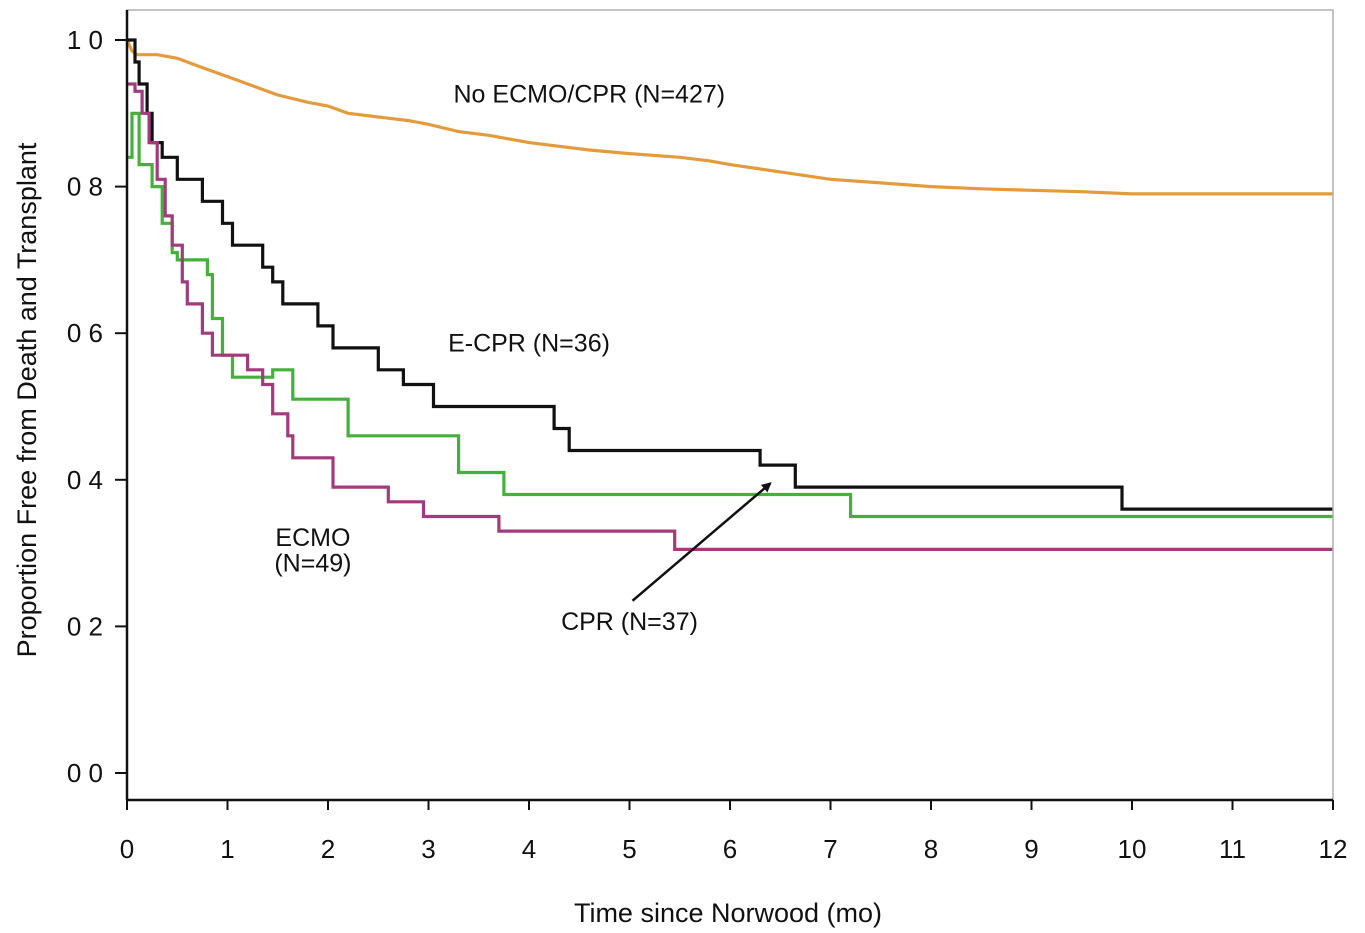 The height and width of the screenshot is (933, 1365). I want to click on x-ticks: 0 1 2 3 4 5 6 7 8 9 10 11 12, so click(734, 832).